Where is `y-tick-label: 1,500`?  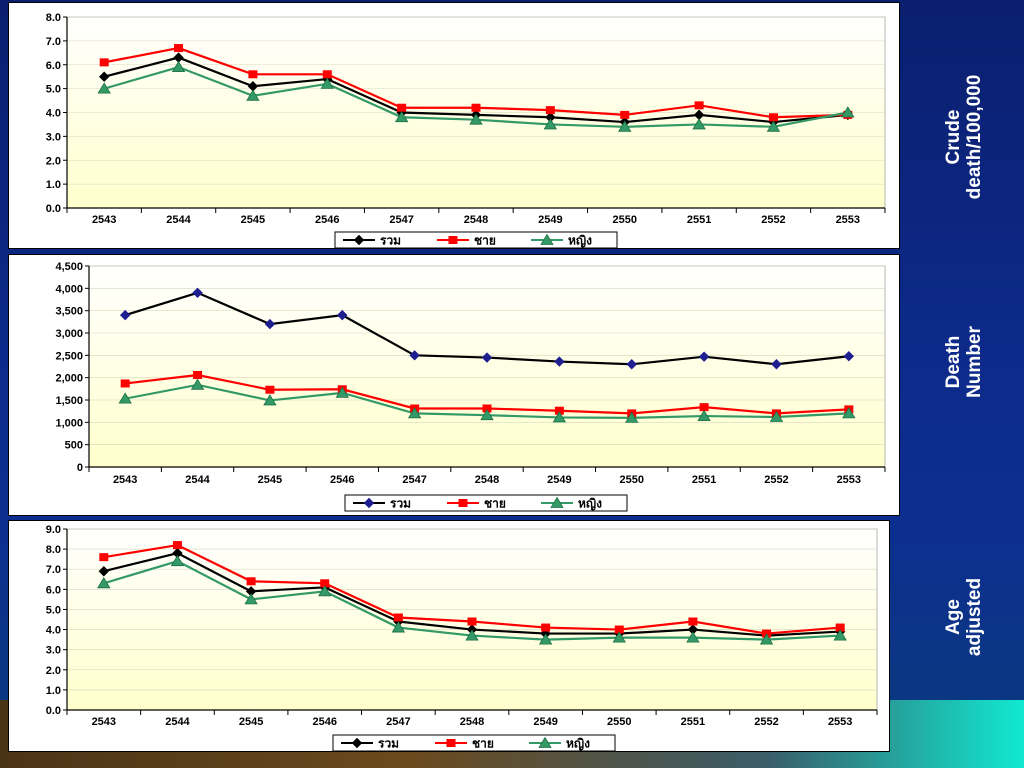 y-tick-label: 1,500 is located at coordinates (69, 401).